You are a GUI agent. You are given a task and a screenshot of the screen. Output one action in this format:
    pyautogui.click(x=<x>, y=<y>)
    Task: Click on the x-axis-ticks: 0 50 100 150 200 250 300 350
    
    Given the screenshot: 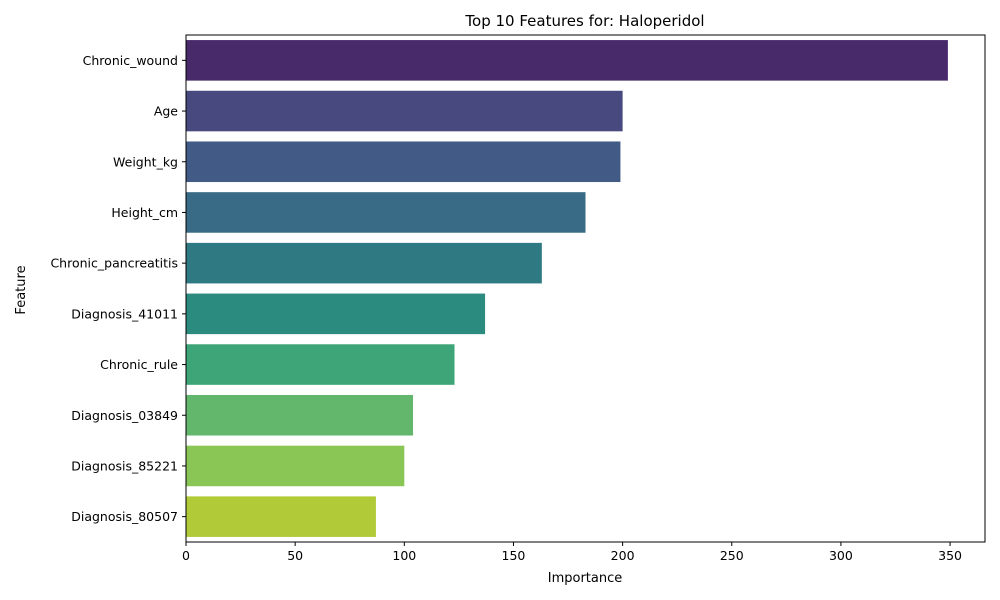 What is the action you would take?
    pyautogui.click(x=572, y=552)
    